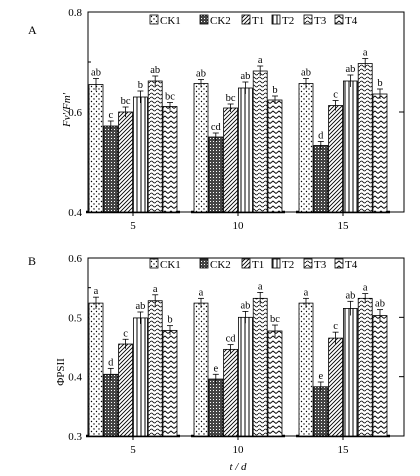  I want to click on panel-a-letter: A, so click(32, 30).